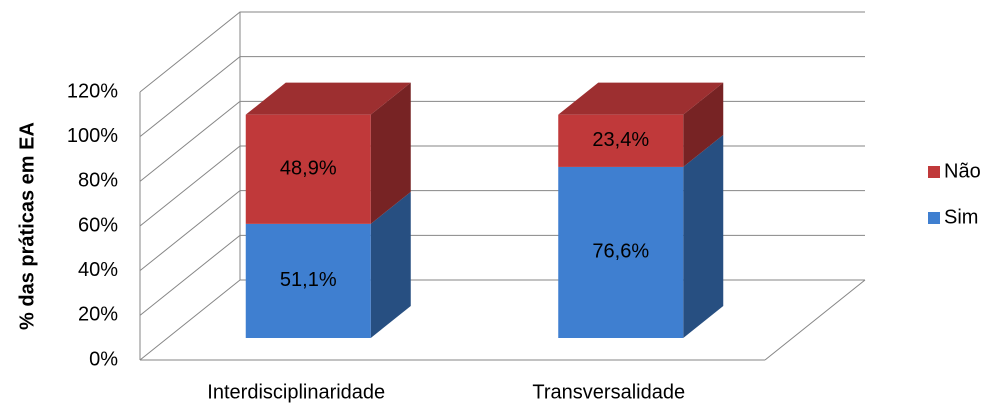 This screenshot has width=1000, height=408. Describe the element at coordinates (961, 217) in the screenshot. I see `legend-label: Sim` at that location.